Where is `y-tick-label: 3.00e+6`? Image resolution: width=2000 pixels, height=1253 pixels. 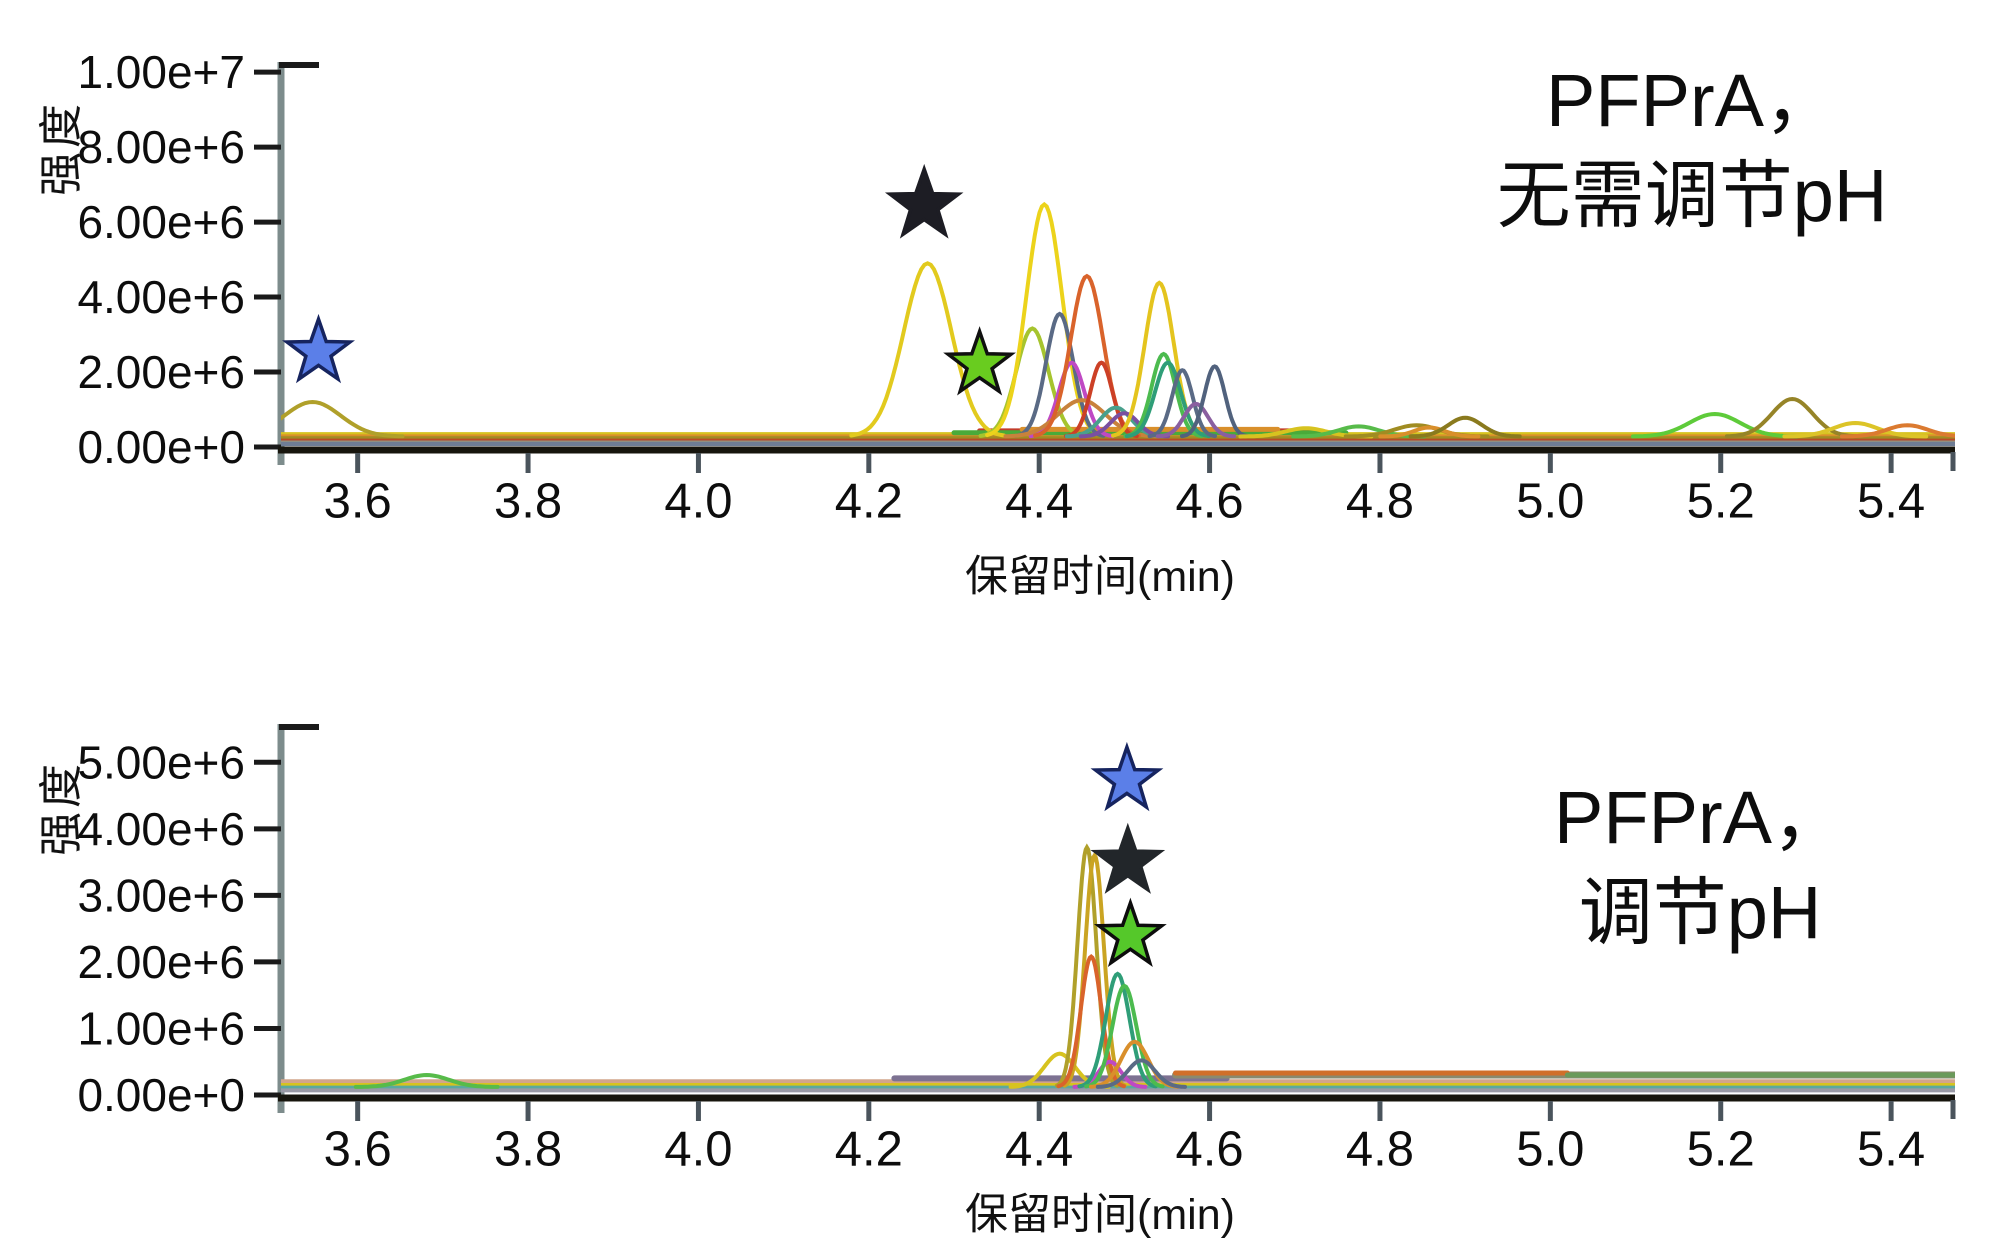 y-tick-label: 3.00e+6 is located at coordinates (161, 895).